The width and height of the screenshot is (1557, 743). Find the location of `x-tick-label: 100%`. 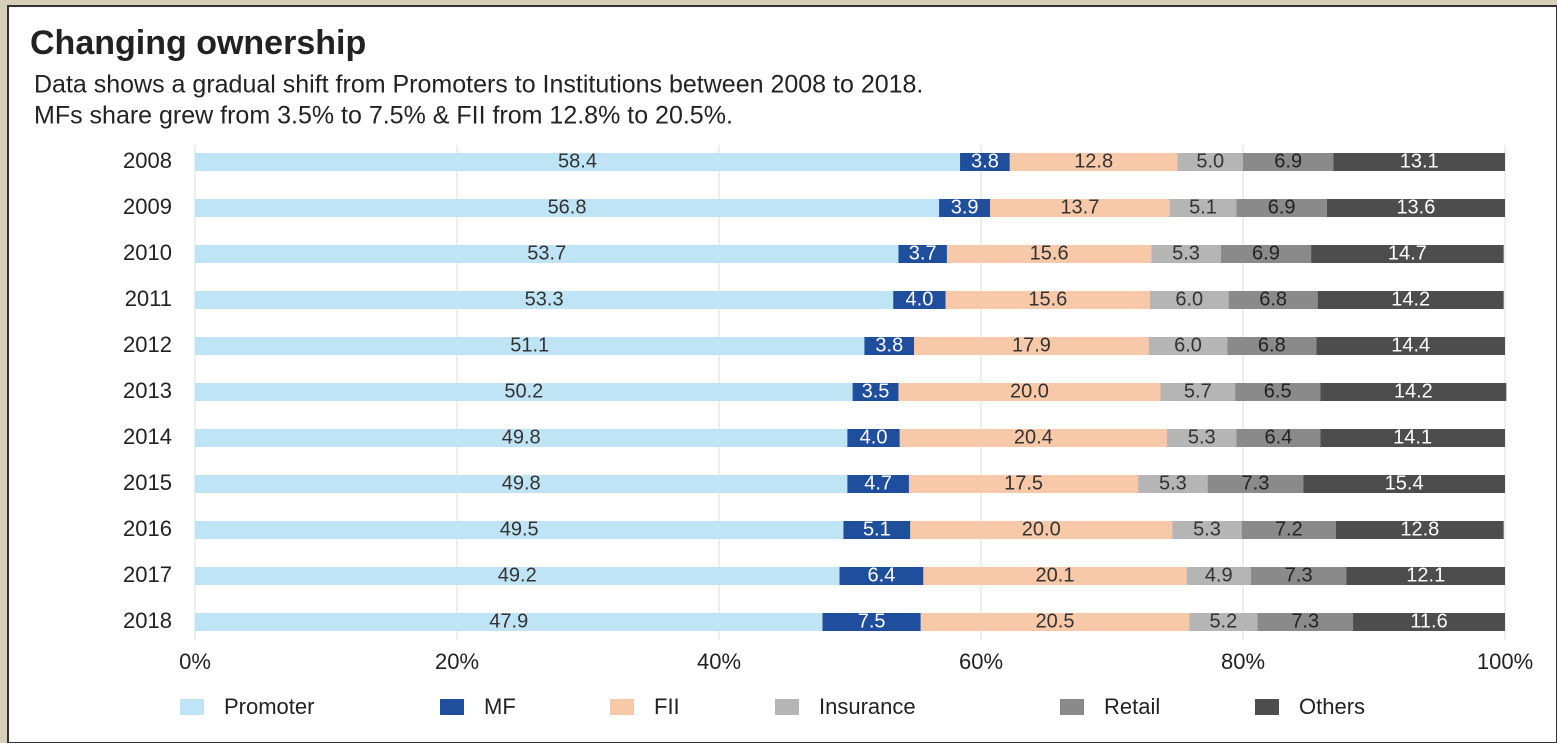

x-tick-label: 100% is located at coordinates (1505, 661).